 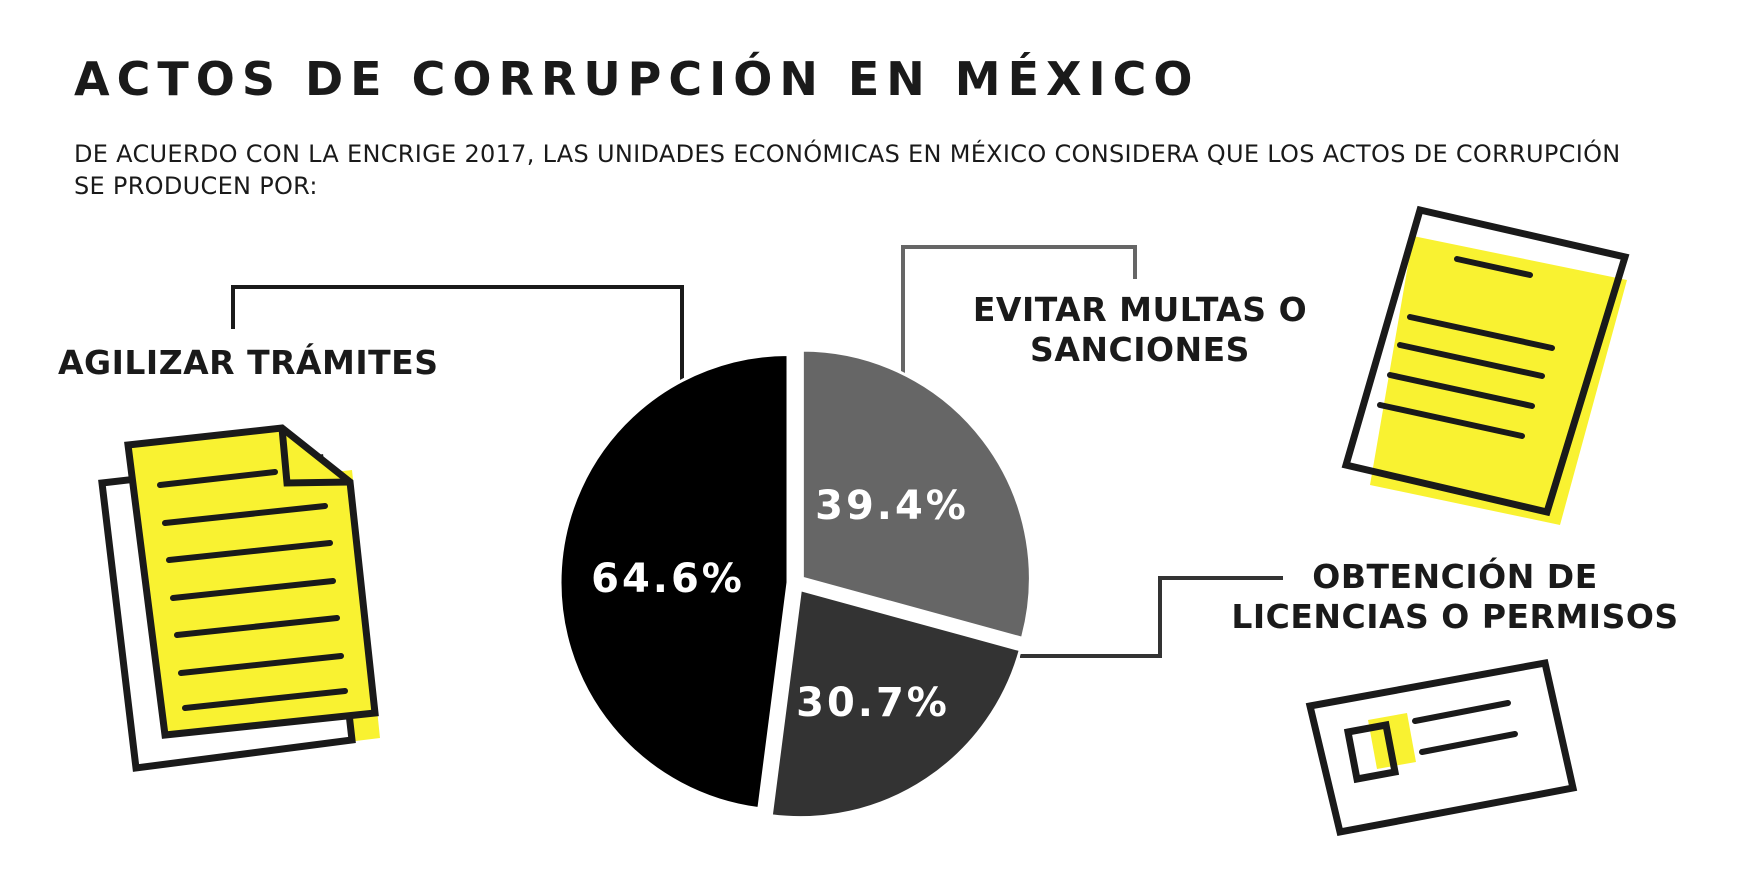 What do you see at coordinates (1455, 576) in the screenshot?
I see `label-obtencion-line-1: OBTENCIÓN DE` at bounding box center [1455, 576].